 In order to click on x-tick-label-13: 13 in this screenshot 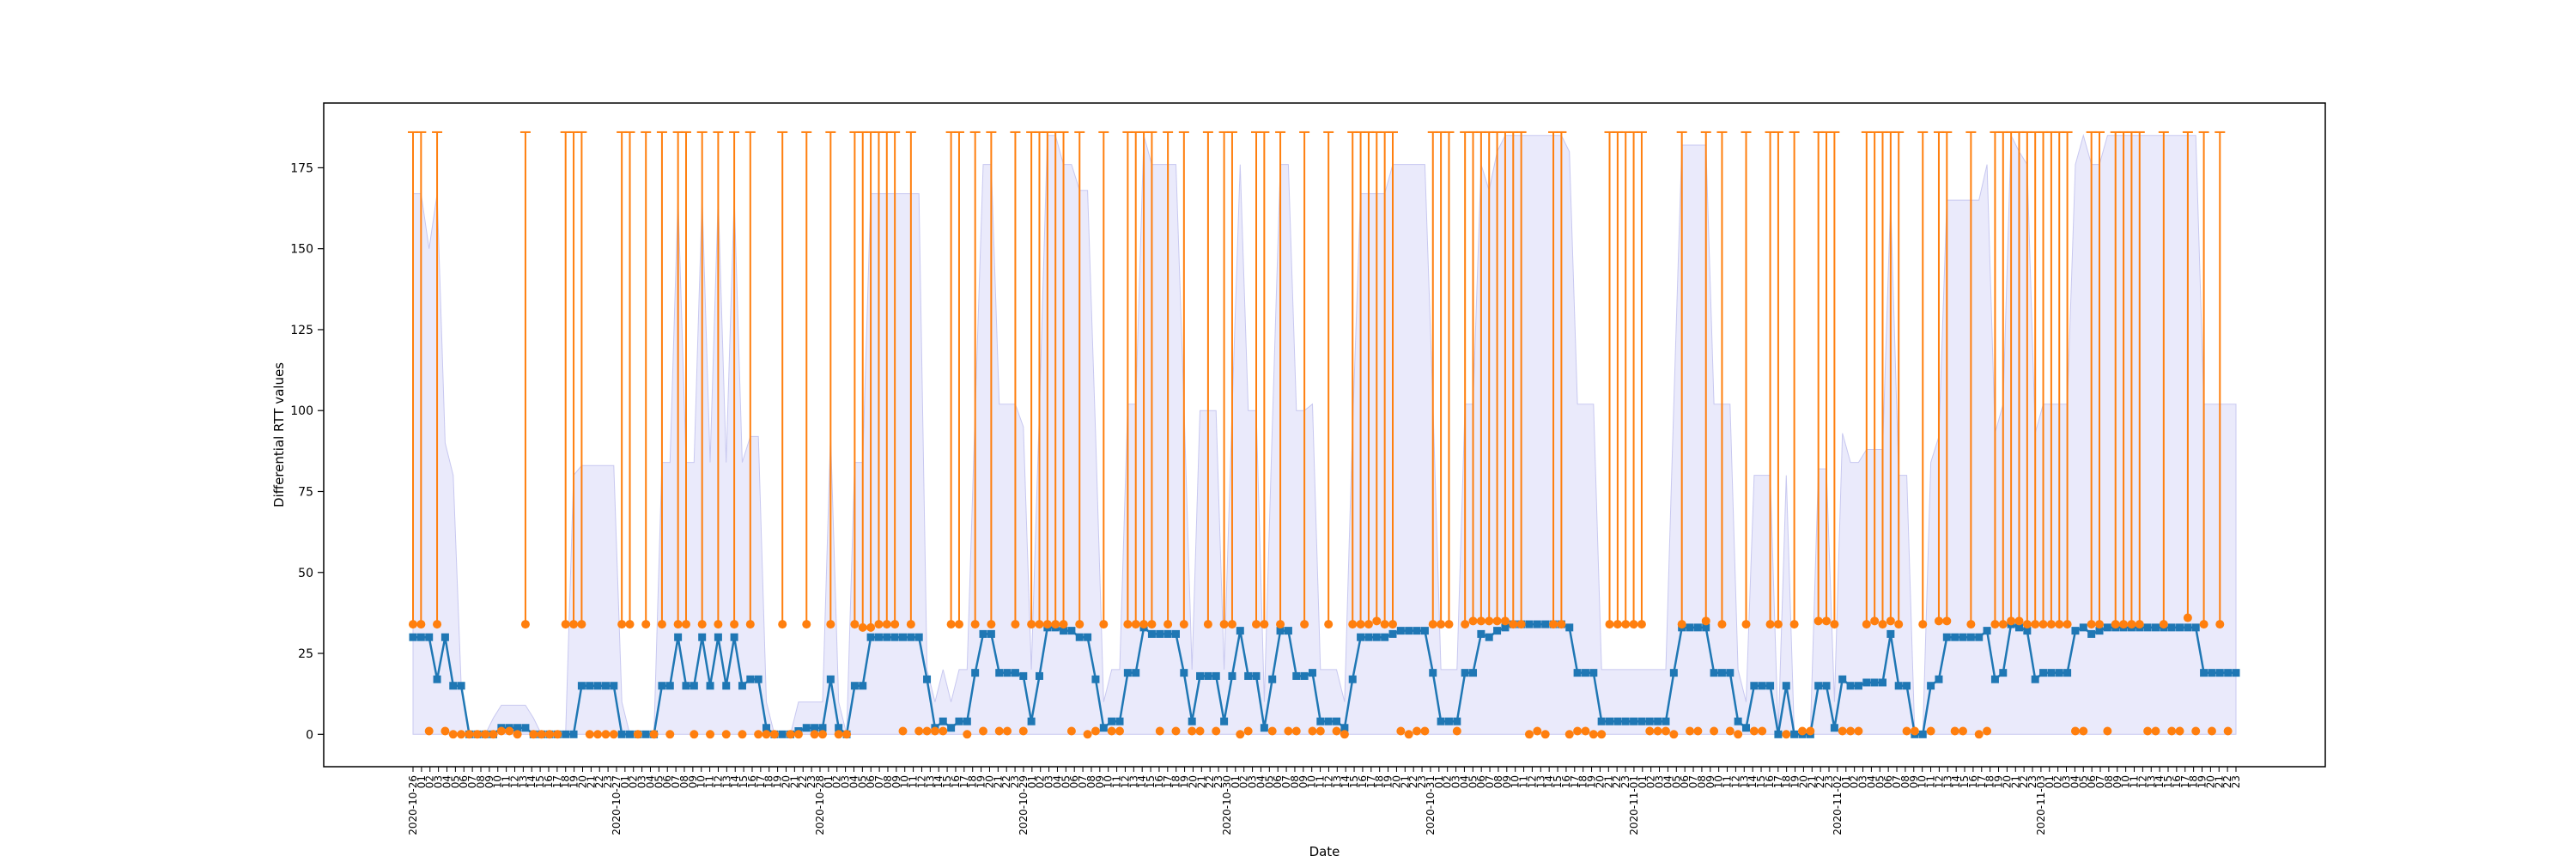, I will do `click(523, 781)`.